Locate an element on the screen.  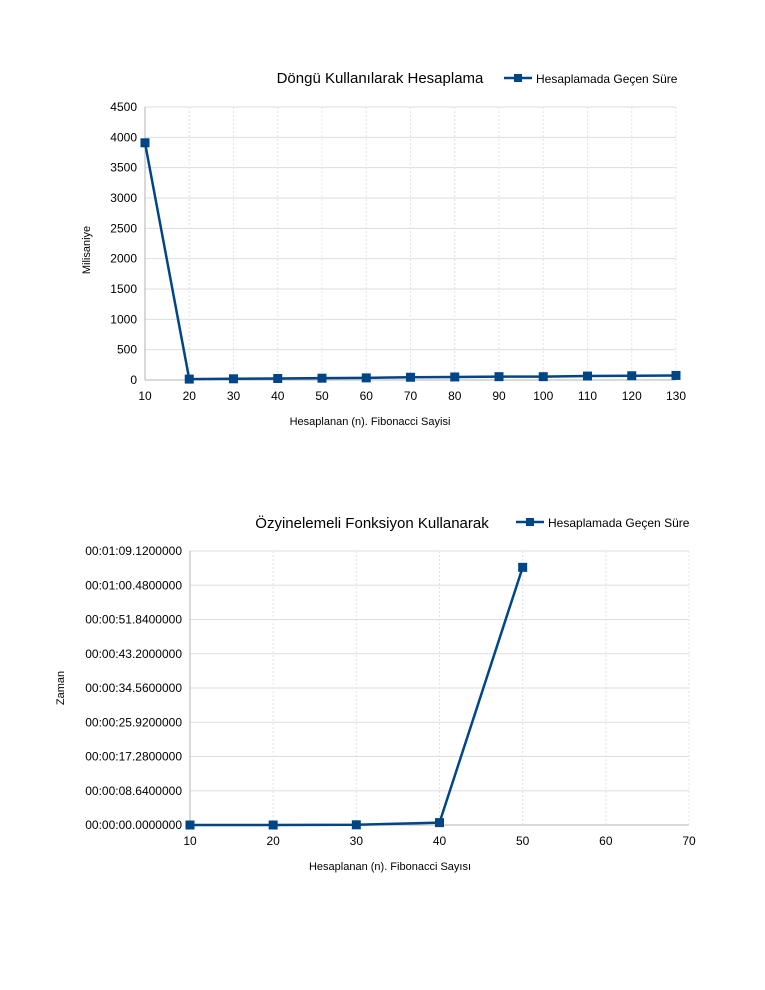
y-tick-label: 2000 is located at coordinates (123, 259).